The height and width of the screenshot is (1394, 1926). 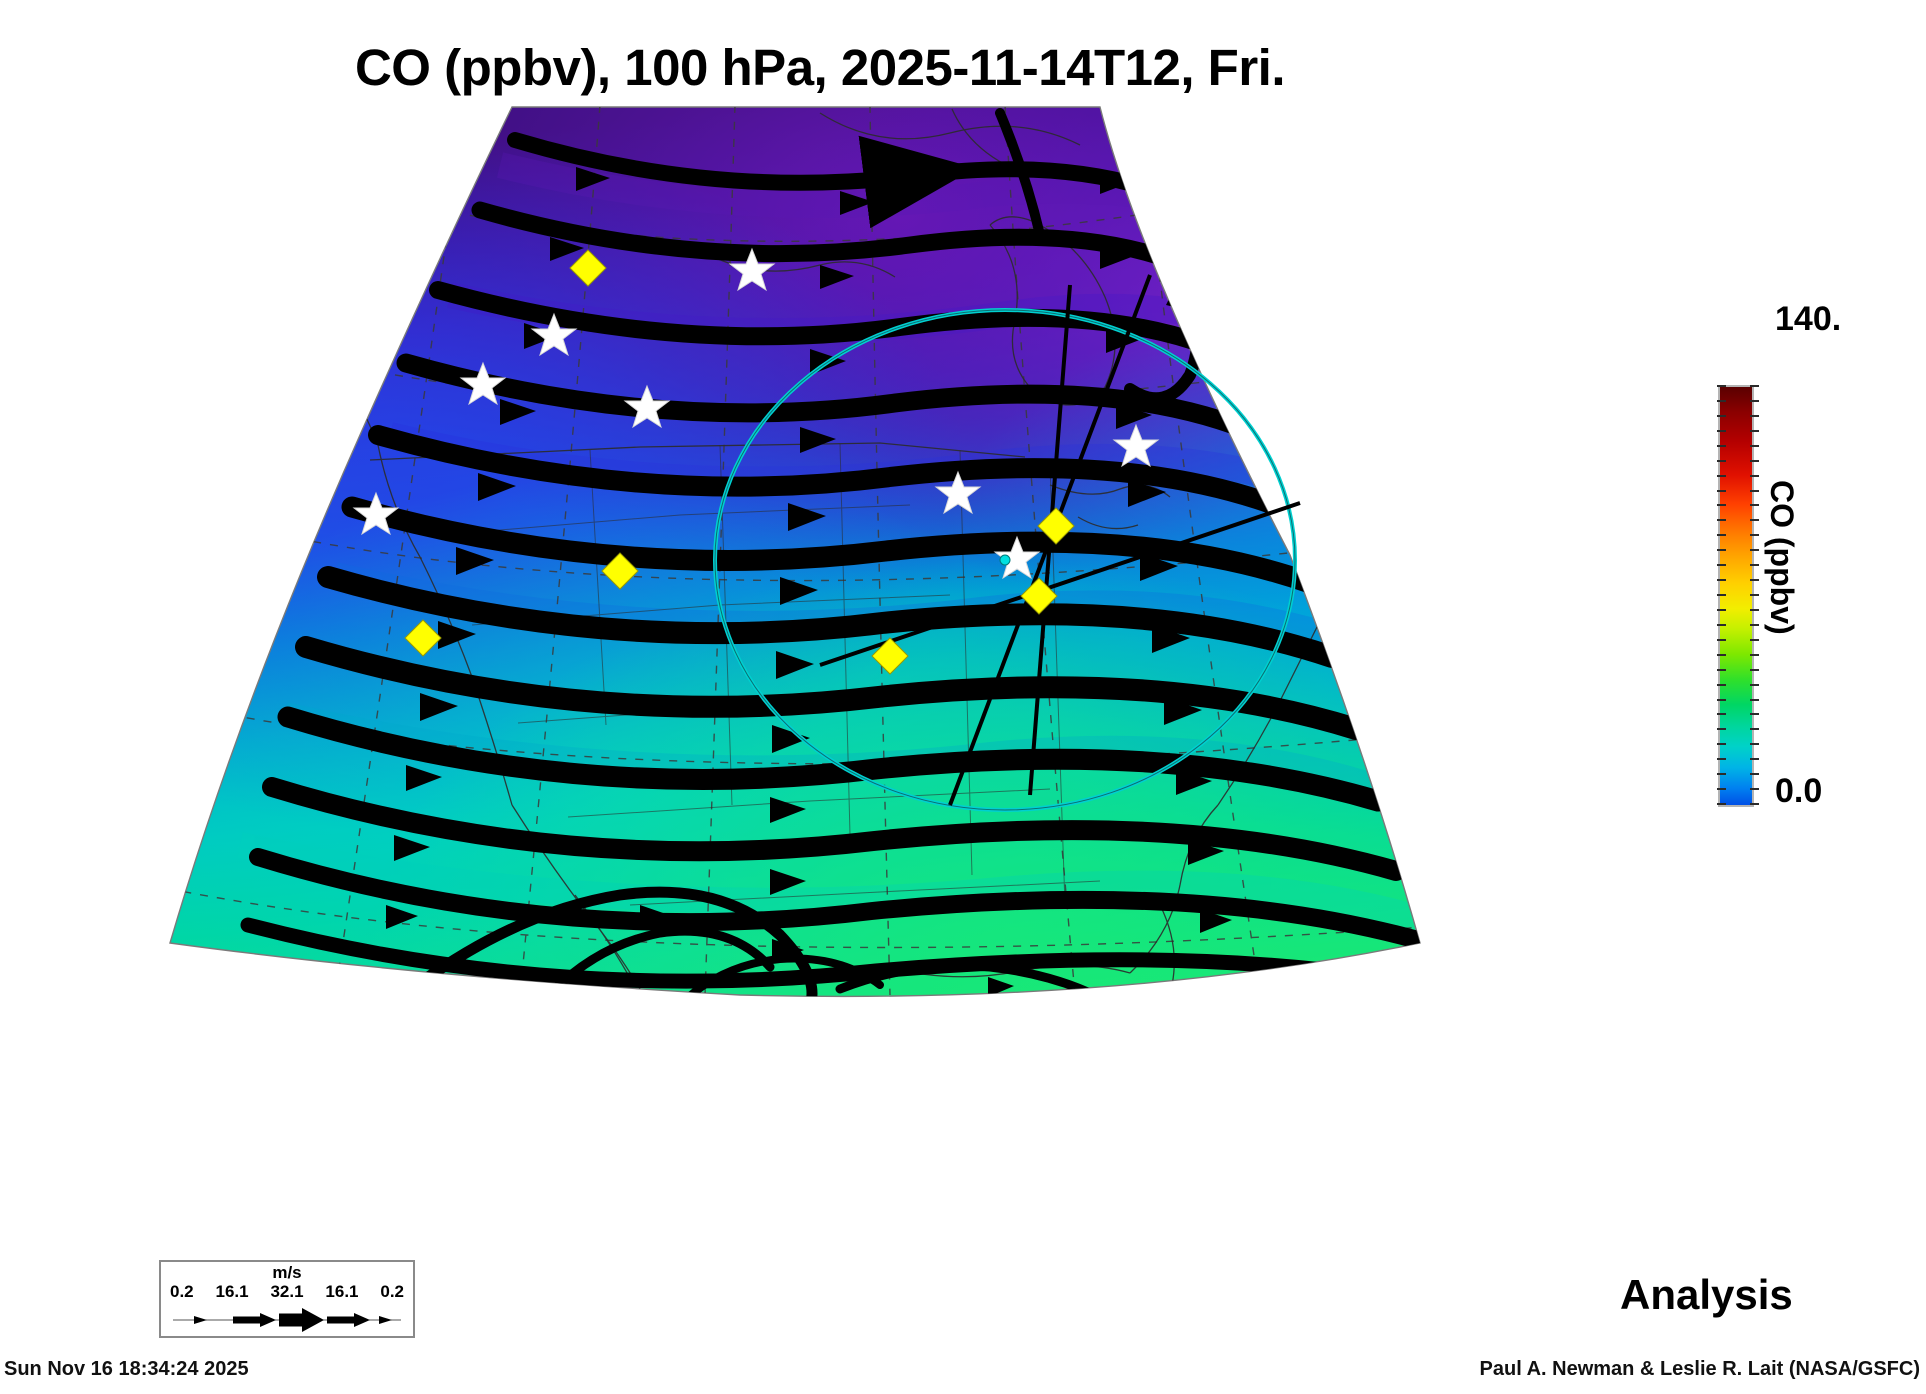 I want to click on colorbar-max-label: 140., so click(x=1808, y=319).